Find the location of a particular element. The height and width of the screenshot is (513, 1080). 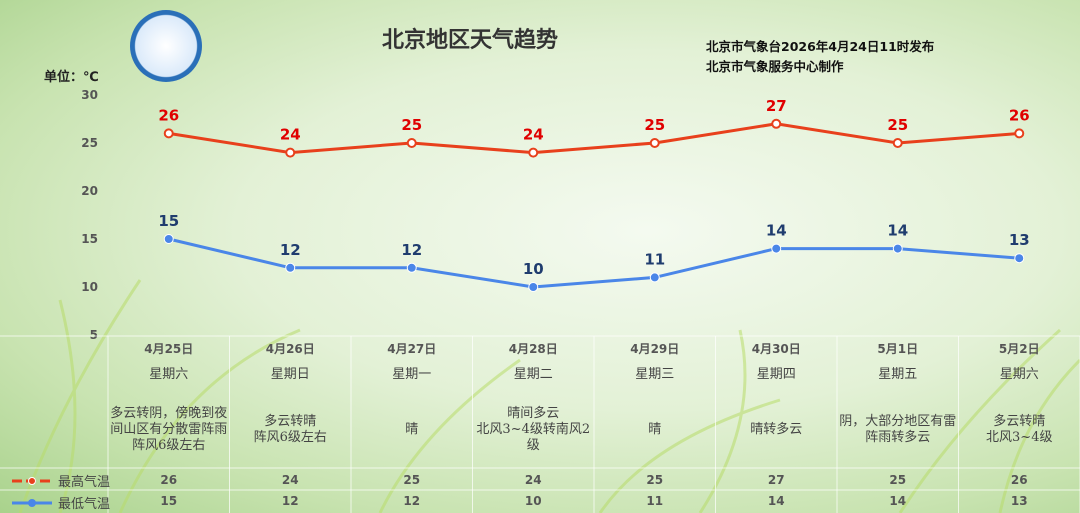

data-label: 11 is located at coordinates (654, 259).